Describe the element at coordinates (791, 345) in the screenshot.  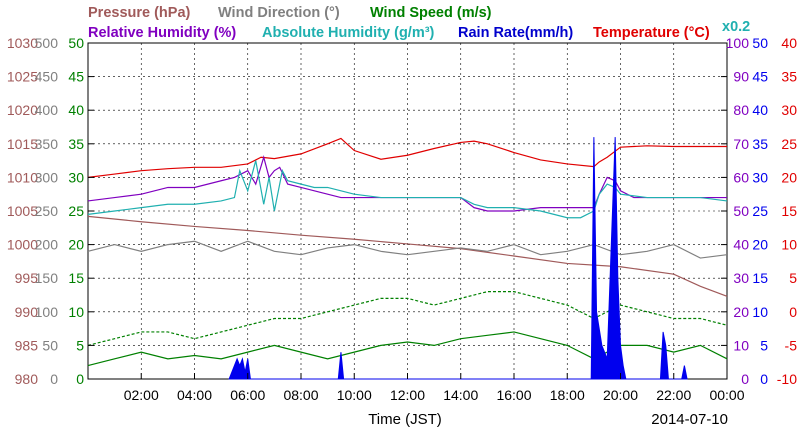
I see `tick-temperature: -5` at that location.